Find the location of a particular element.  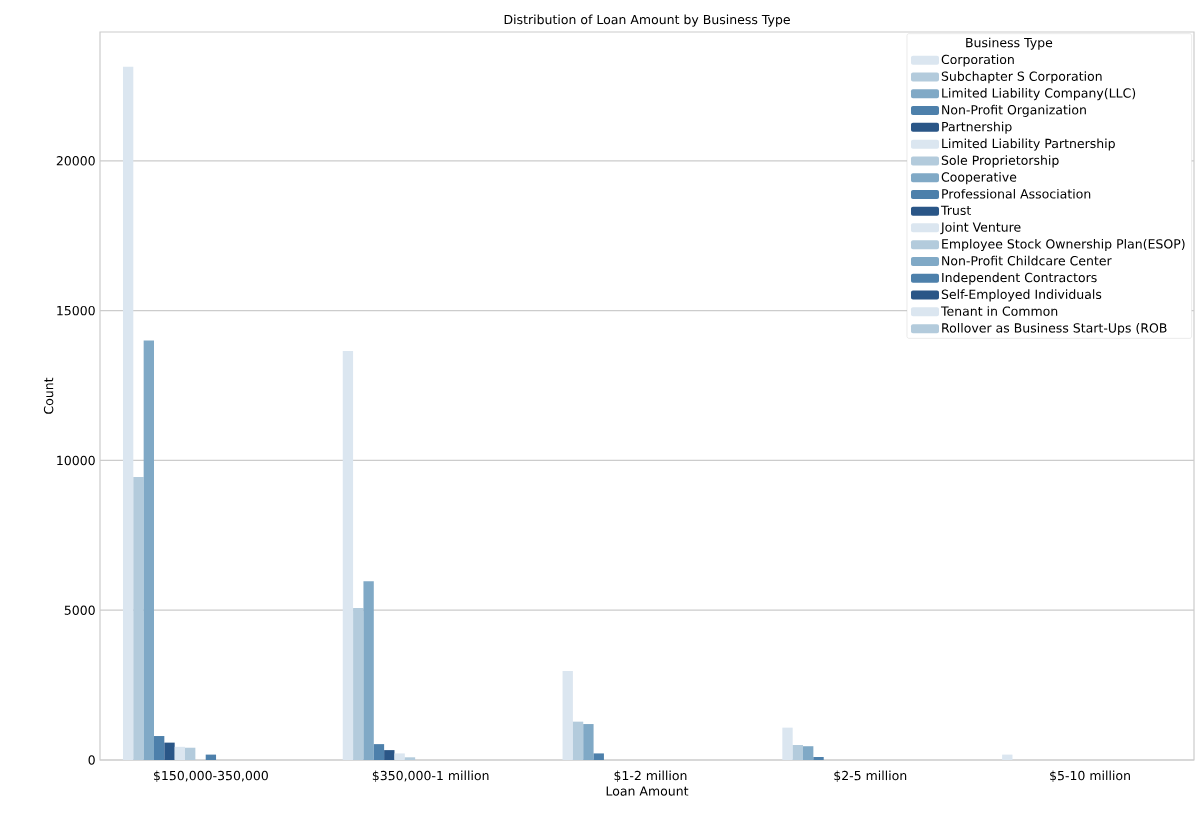

legend-label: Professional Association is located at coordinates (1016, 193).